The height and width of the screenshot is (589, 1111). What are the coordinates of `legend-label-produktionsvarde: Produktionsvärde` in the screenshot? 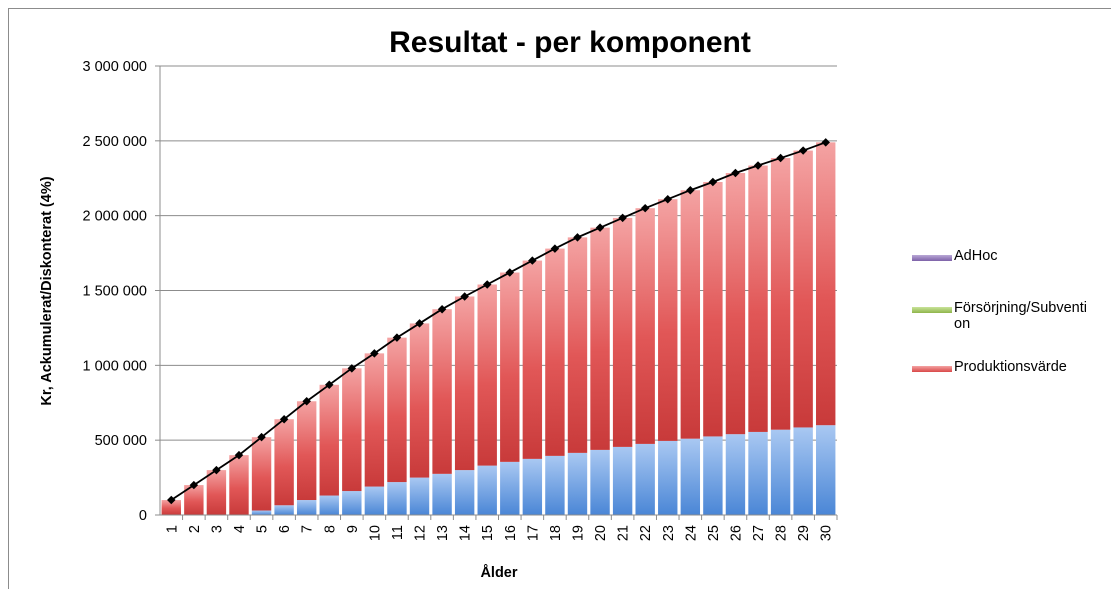 It's located at (1010, 367).